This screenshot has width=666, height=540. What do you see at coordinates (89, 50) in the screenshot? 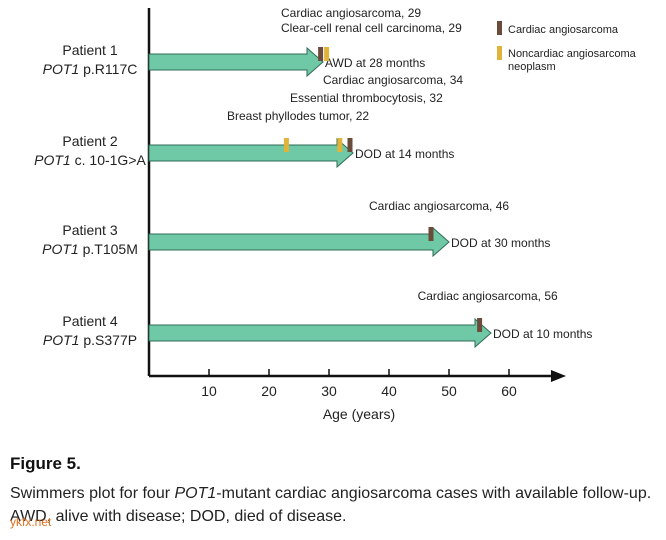
I see `patient-name: Patient 1` at bounding box center [89, 50].